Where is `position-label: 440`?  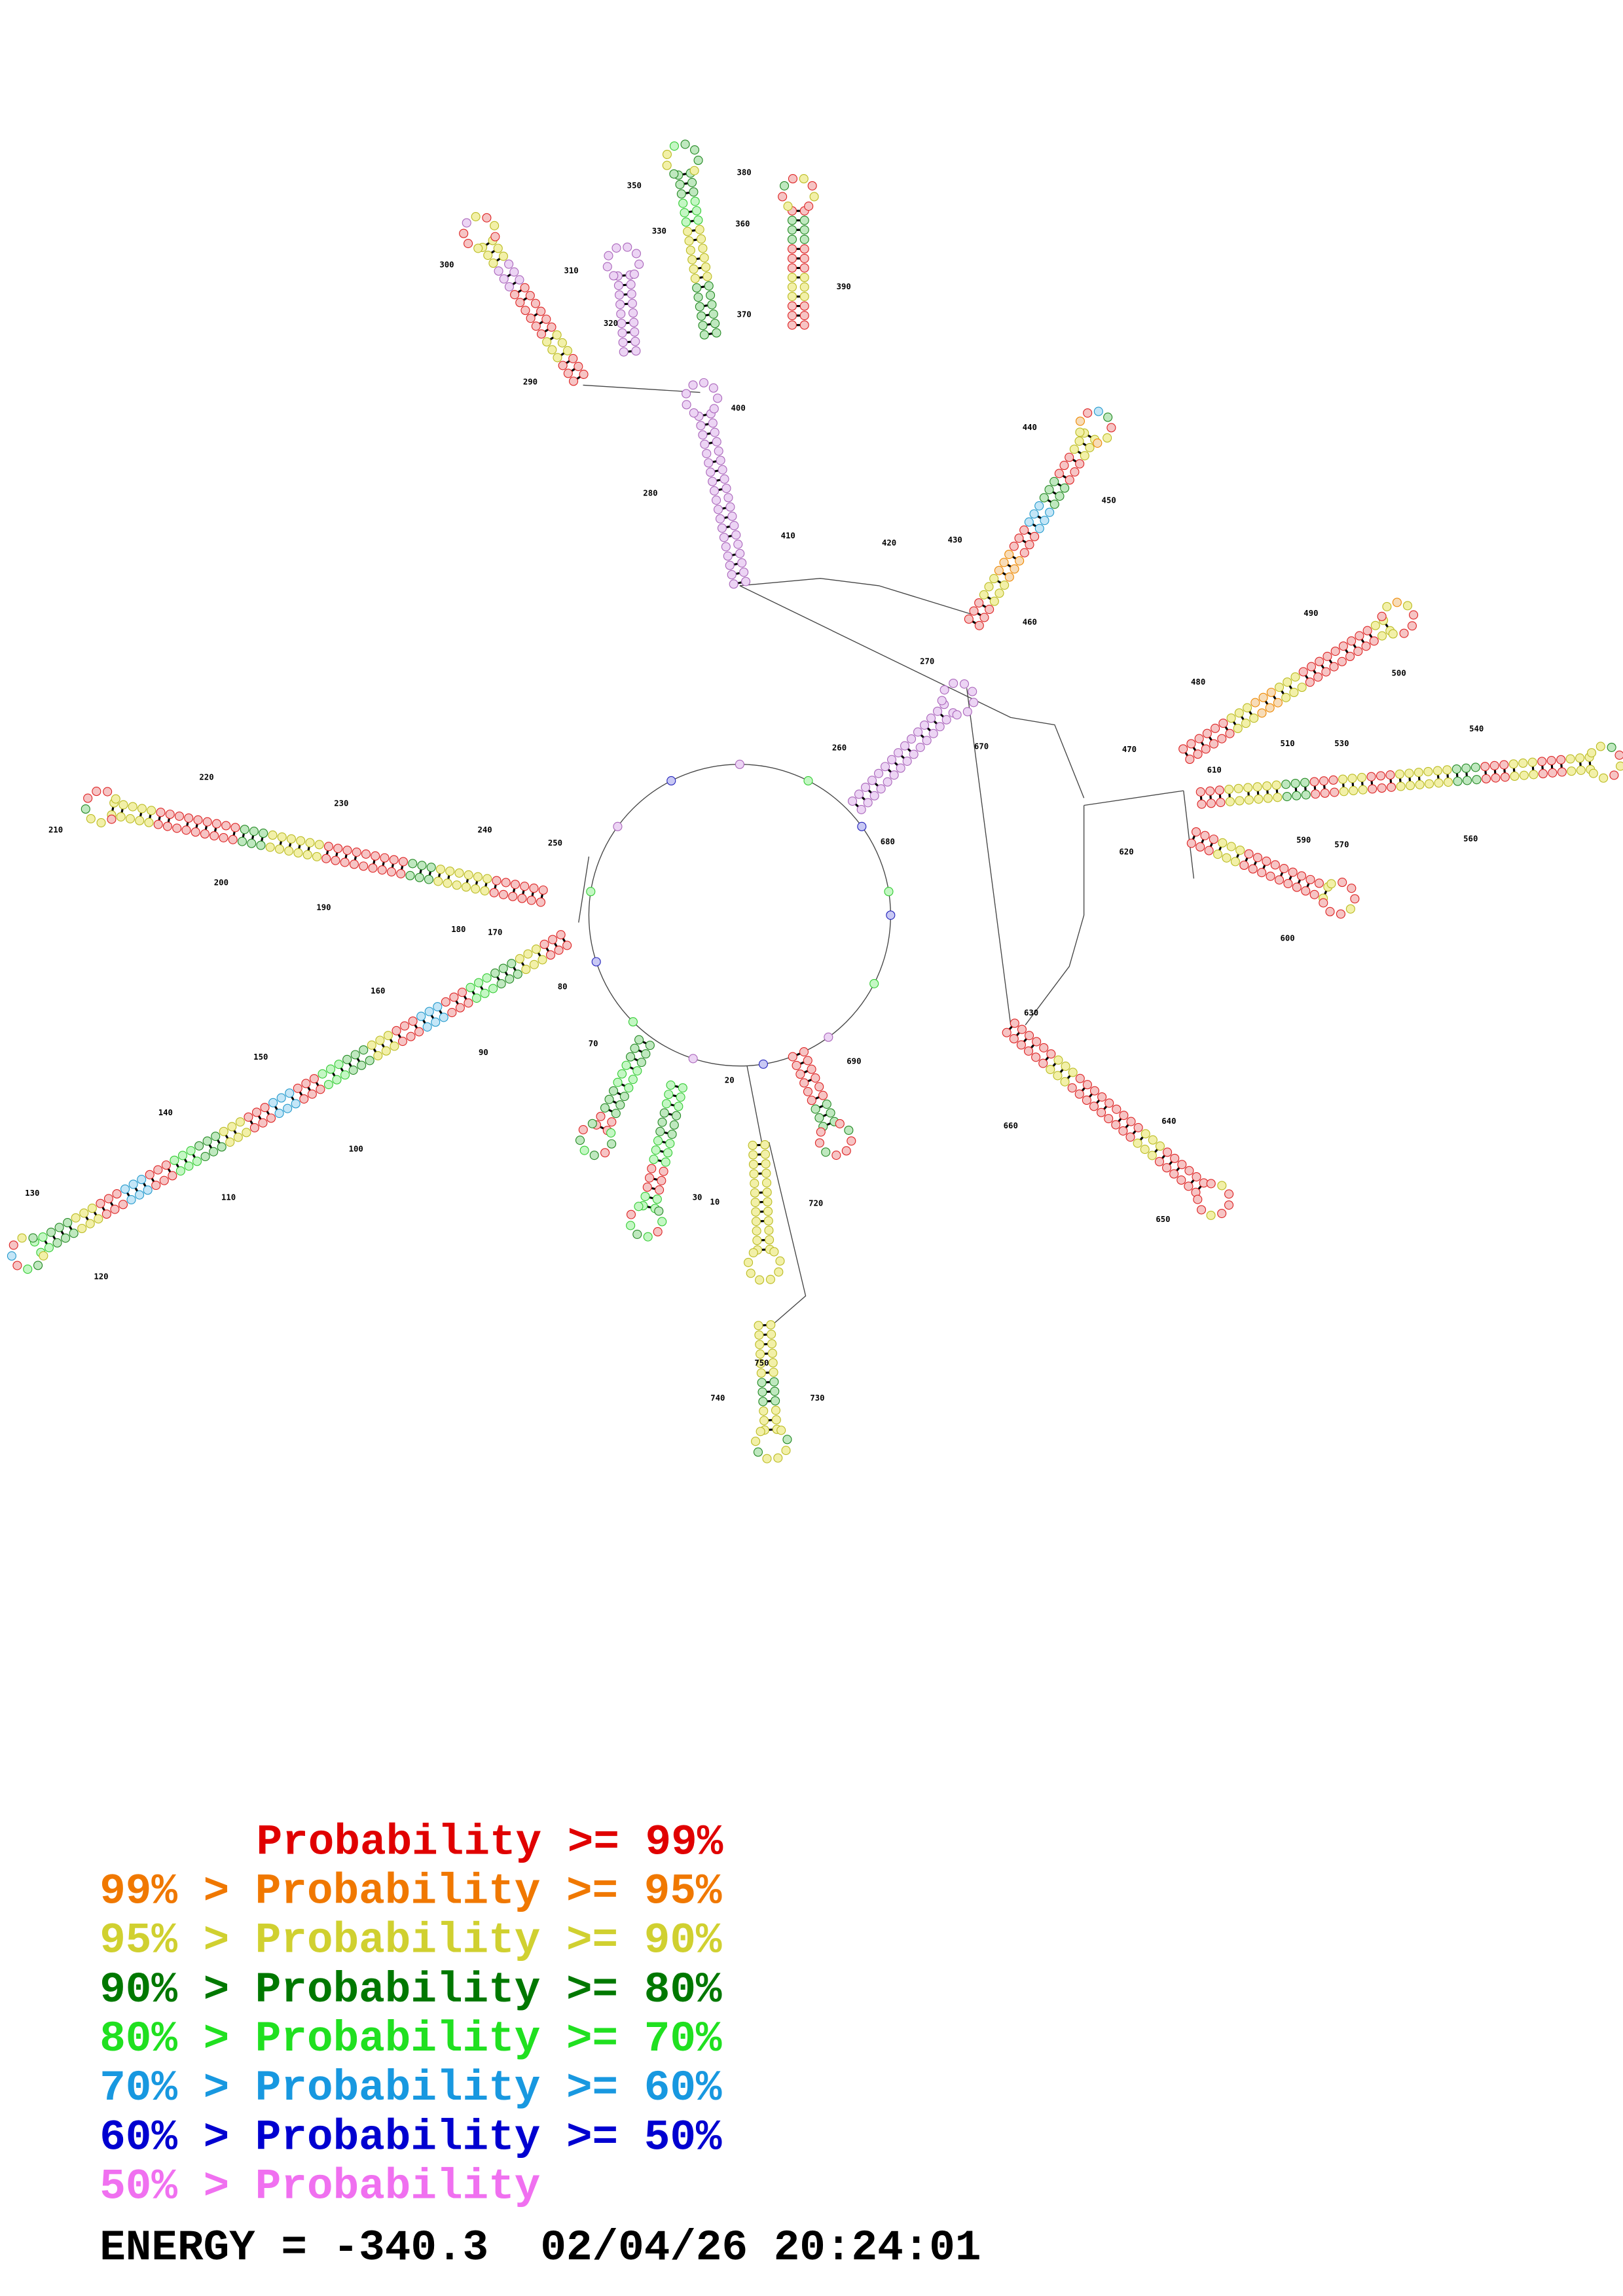 position-label: 440 is located at coordinates (1030, 427).